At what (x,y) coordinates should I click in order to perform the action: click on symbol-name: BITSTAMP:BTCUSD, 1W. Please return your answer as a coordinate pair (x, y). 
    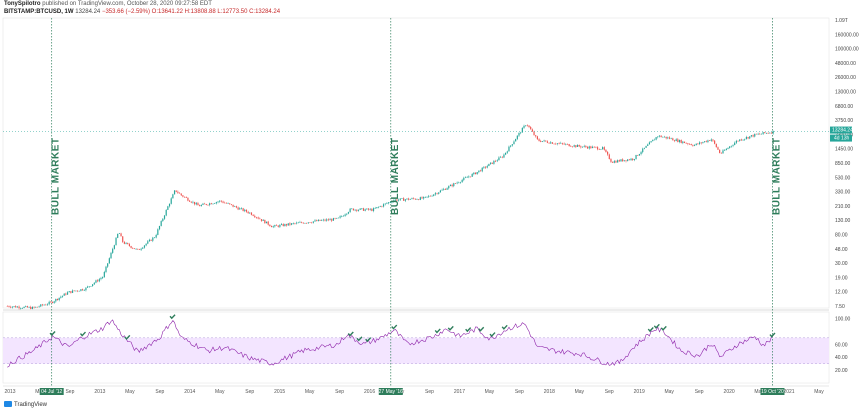
    Looking at the image, I should click on (39, 12).